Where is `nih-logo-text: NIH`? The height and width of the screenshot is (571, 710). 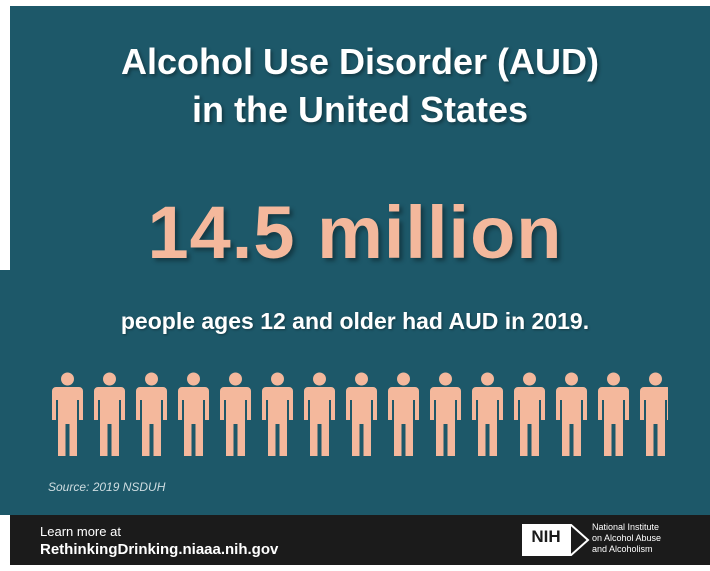
nih-logo-text: NIH is located at coordinates (546, 536).